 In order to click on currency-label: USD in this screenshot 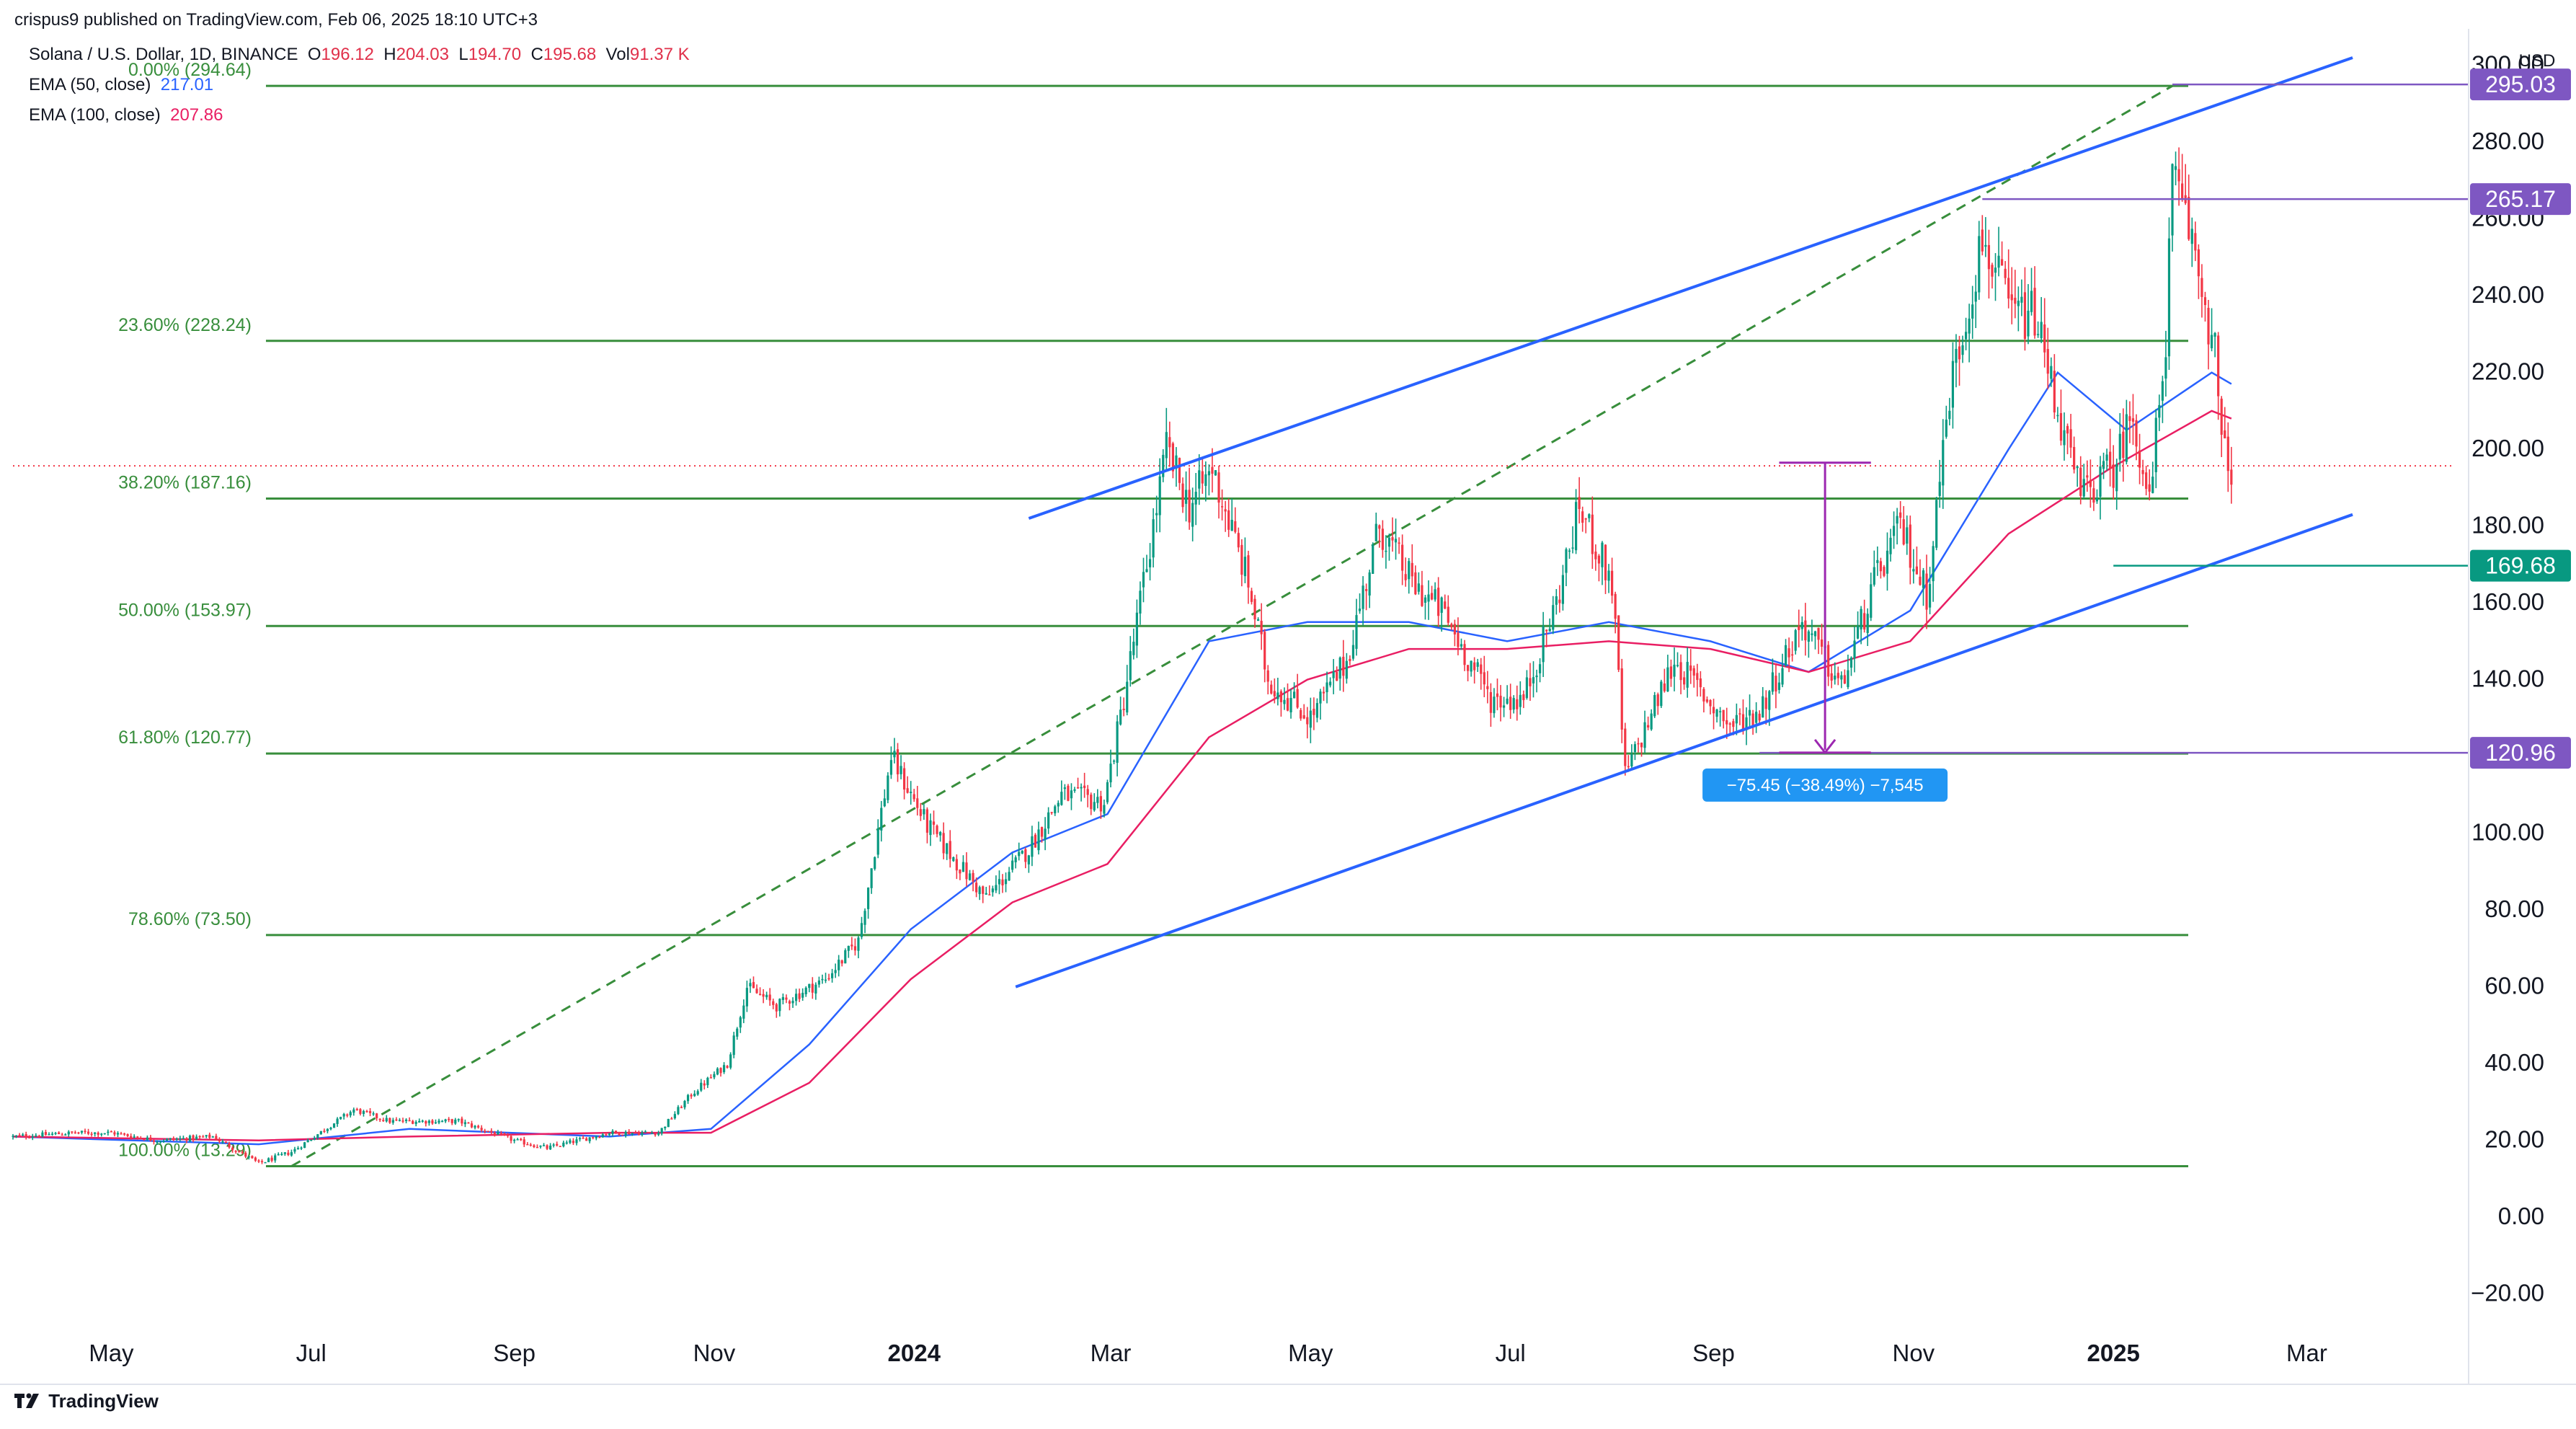, I will do `click(2537, 61)`.